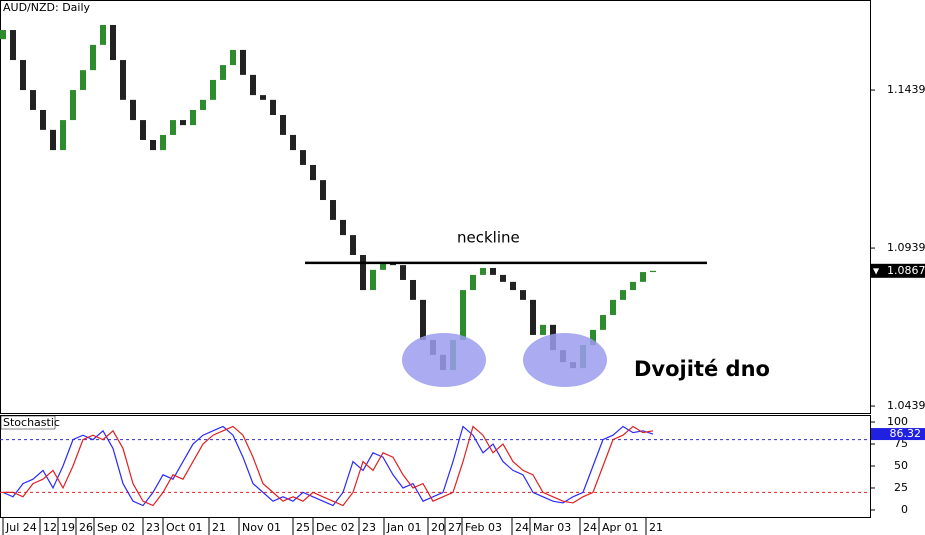 The image size is (925, 535). I want to click on x-tick-label: 25, so click(303, 527).